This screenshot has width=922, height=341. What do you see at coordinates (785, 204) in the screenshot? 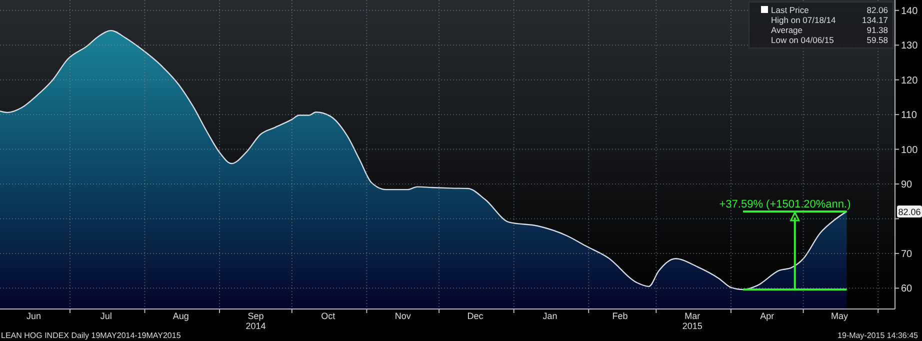
I see `annotation: +37.59% (+1501.20%ann.)` at bounding box center [785, 204].